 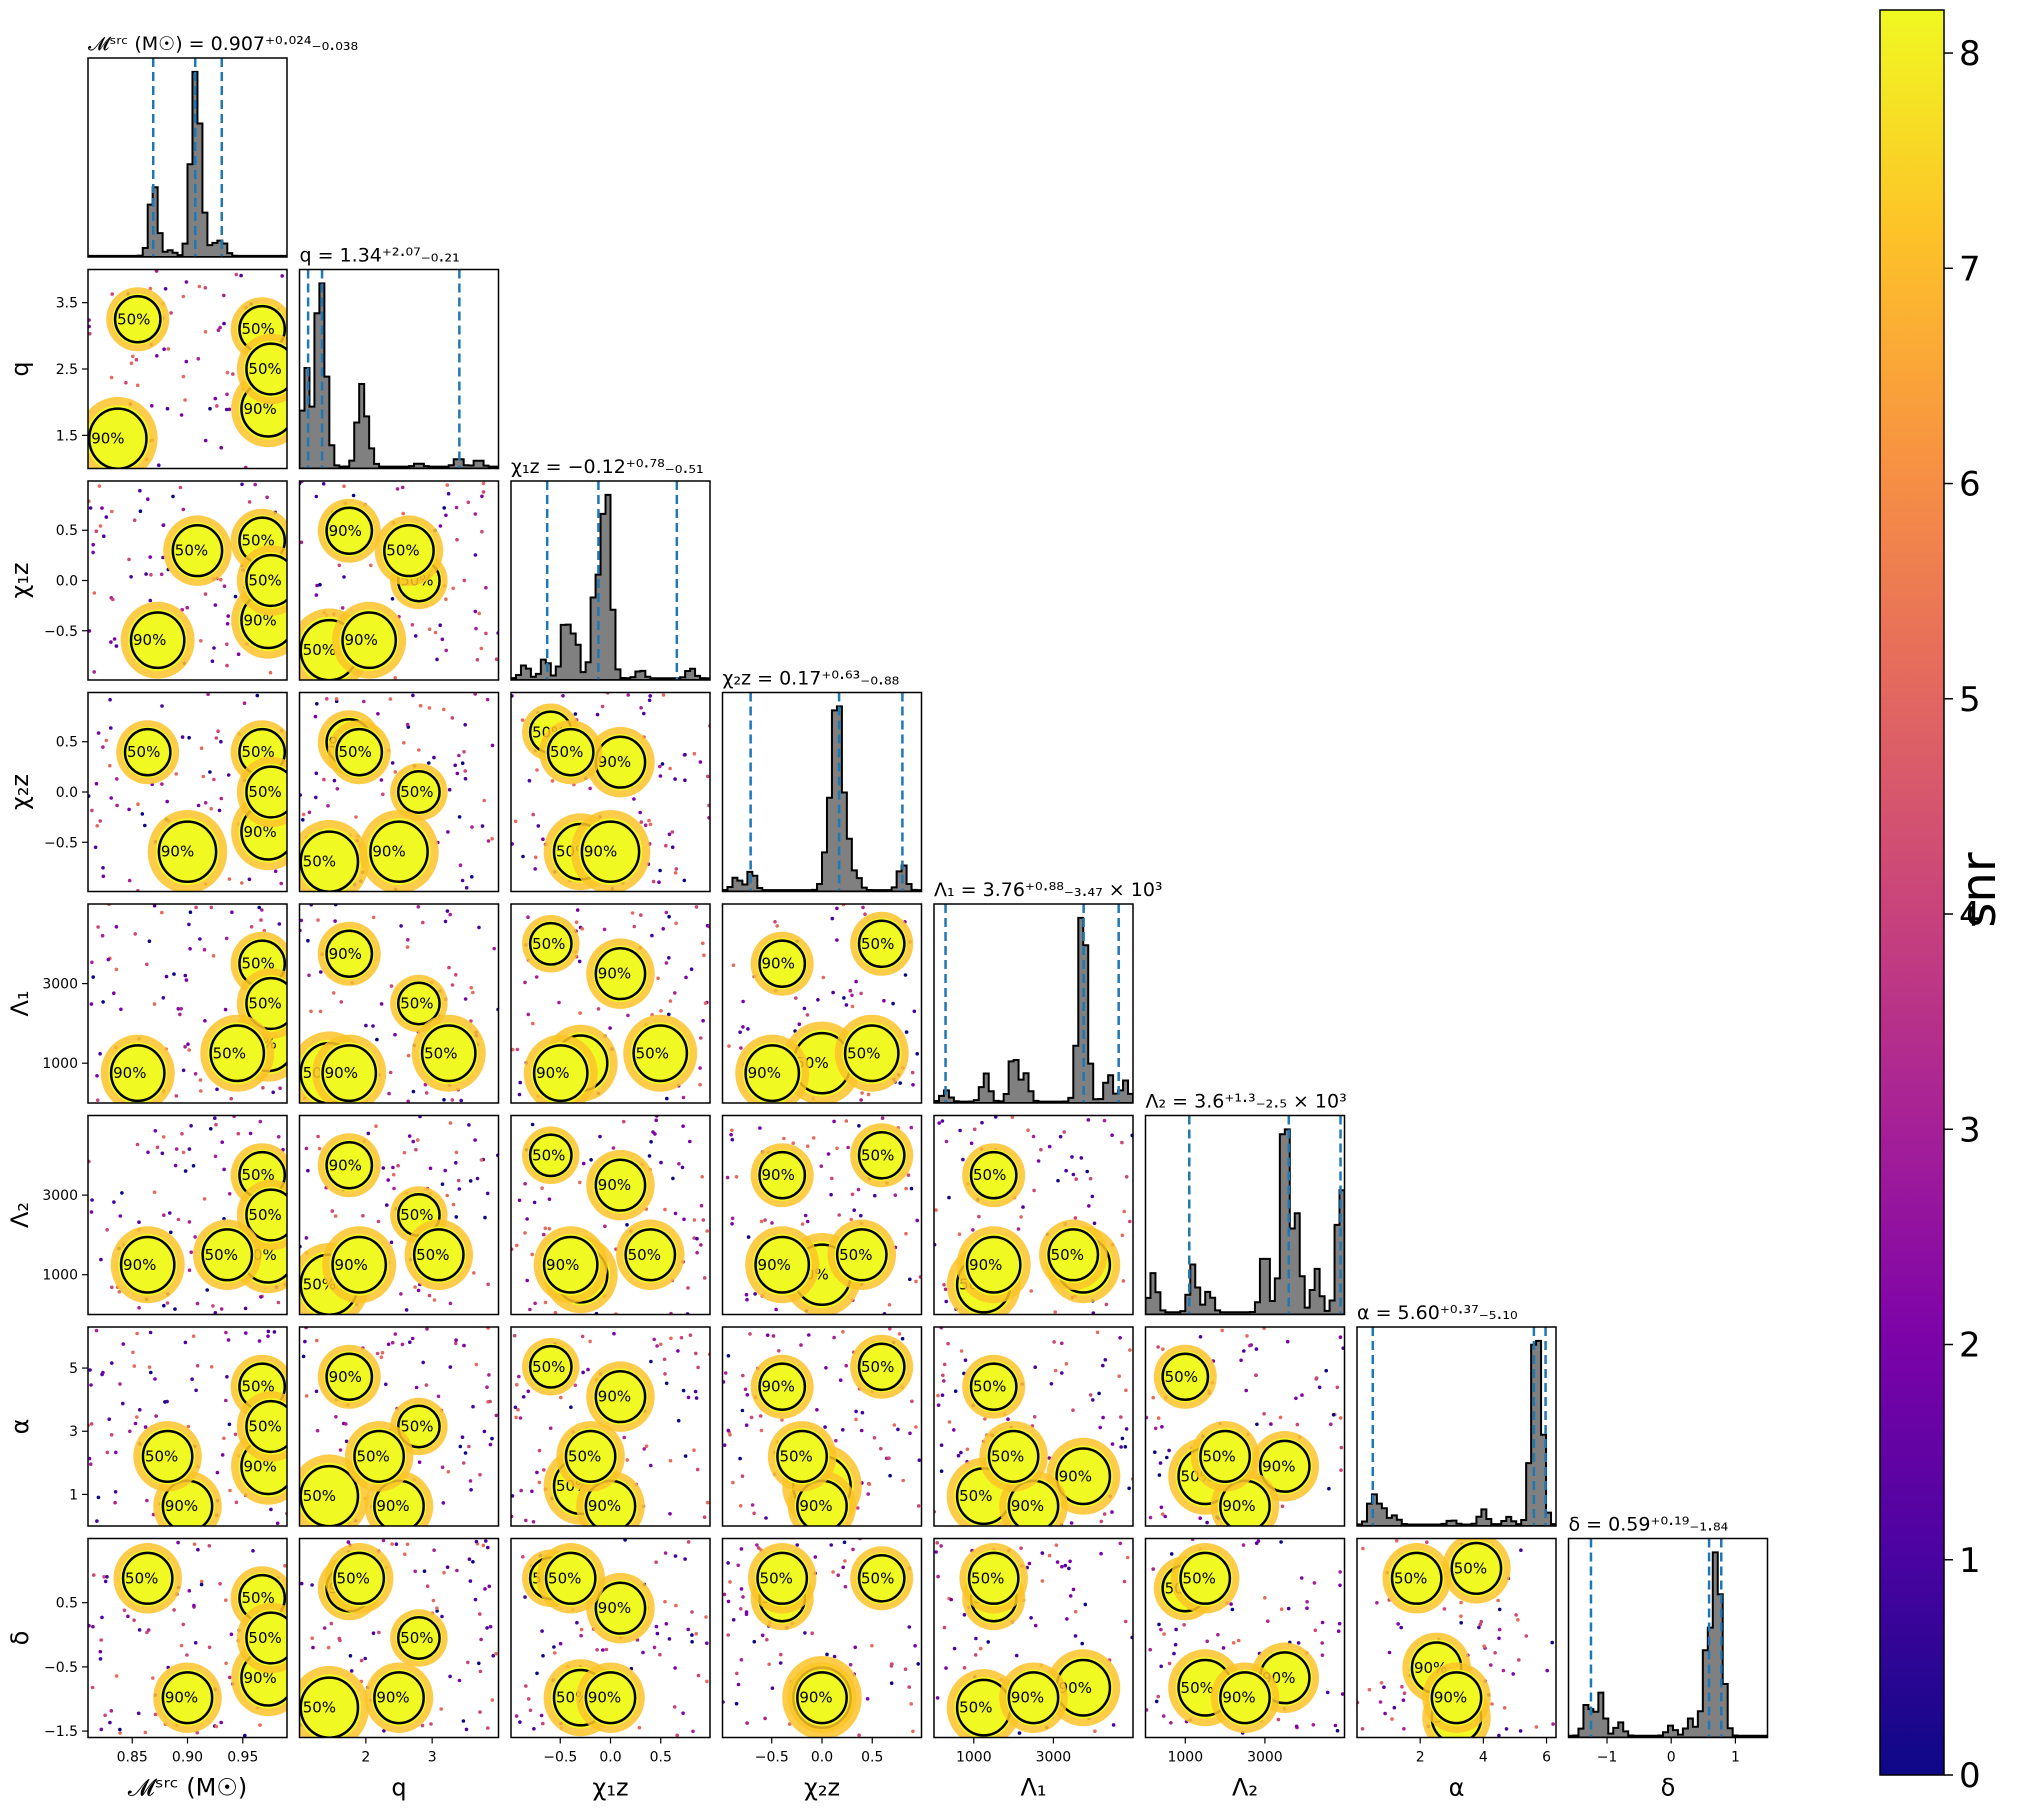 What do you see at coordinates (399, 1426) in the screenshot?
I see `scatter-panel-alpha-vs-q: 50%90%50%90%50%` at bounding box center [399, 1426].